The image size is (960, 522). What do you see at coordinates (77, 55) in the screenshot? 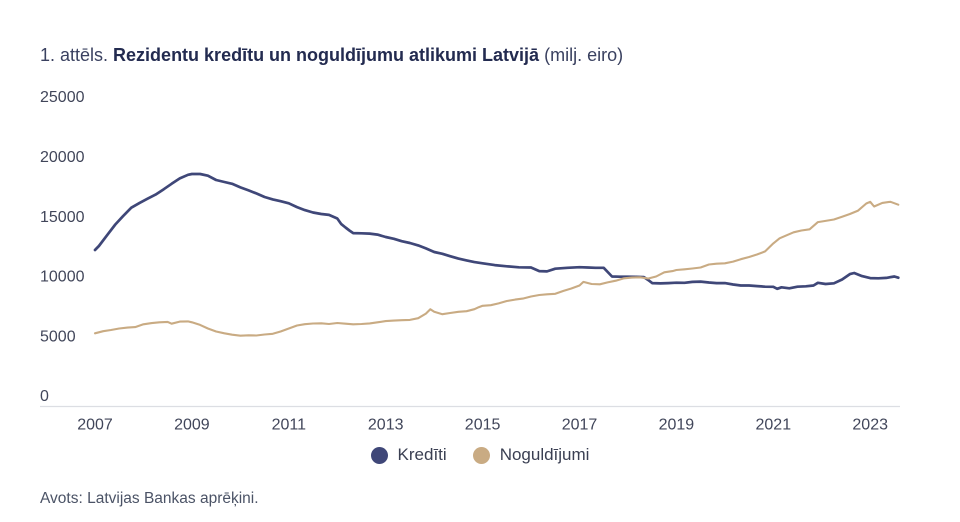
I see `figure-number: 1. attēls.` at bounding box center [77, 55].